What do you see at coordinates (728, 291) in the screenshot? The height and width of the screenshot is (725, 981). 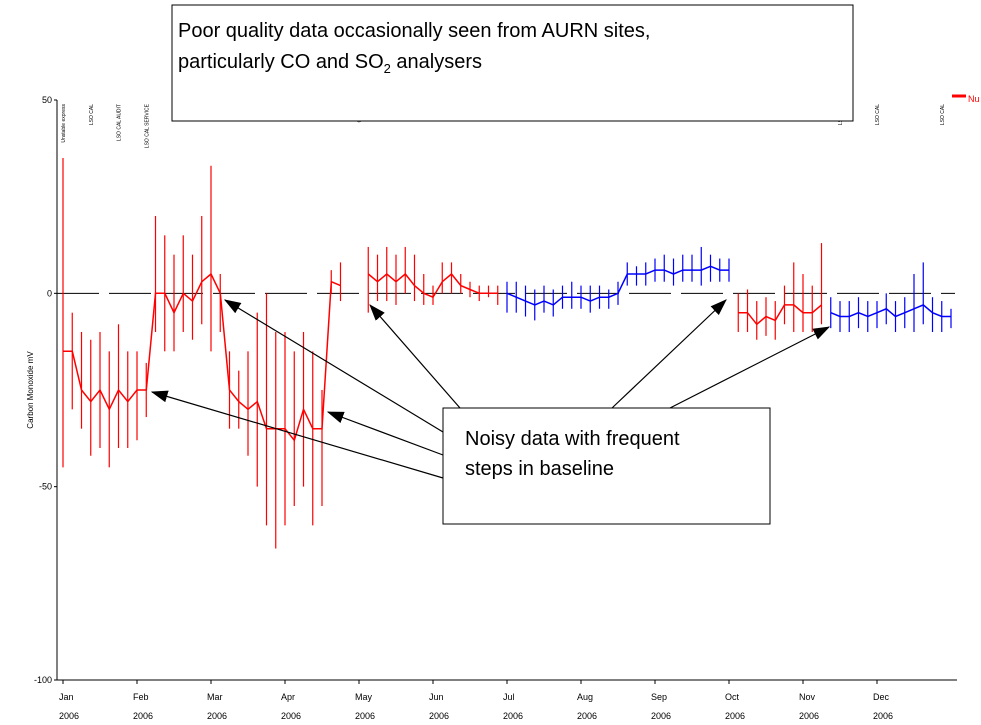 I see `series-line` at bounding box center [728, 291].